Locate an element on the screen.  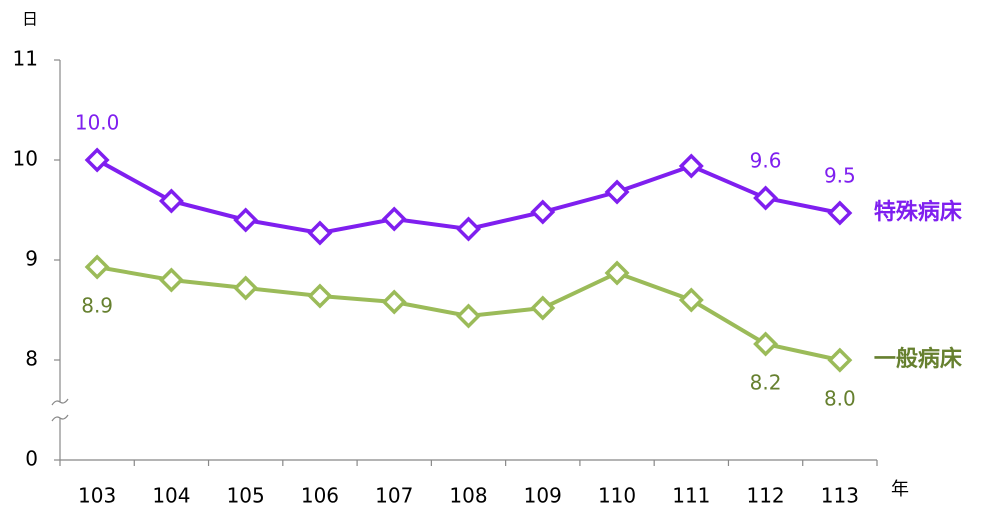
x-tick-label: 112 is located at coordinates (765, 496).